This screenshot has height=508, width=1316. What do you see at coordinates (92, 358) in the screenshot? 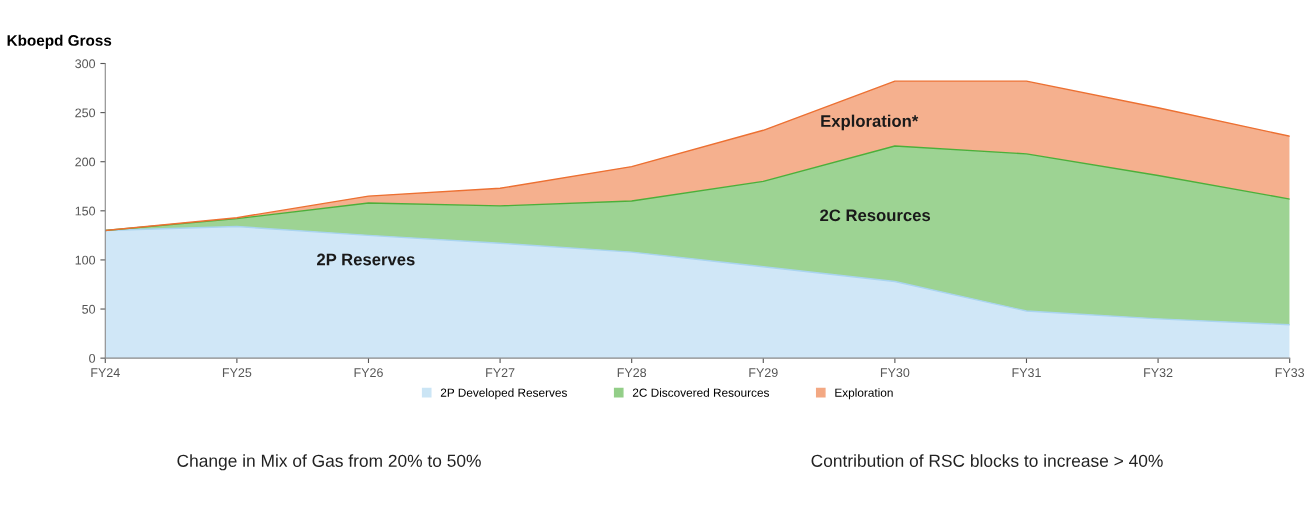
I see `y-tick-label: 0` at bounding box center [92, 358].